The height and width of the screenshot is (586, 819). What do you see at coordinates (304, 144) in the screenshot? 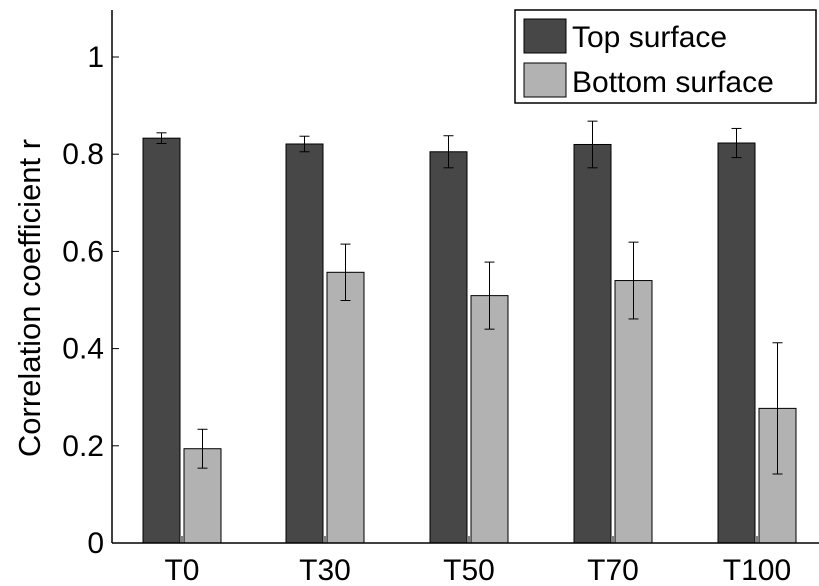
I see `error-bar-top-surface-t30` at bounding box center [304, 144].